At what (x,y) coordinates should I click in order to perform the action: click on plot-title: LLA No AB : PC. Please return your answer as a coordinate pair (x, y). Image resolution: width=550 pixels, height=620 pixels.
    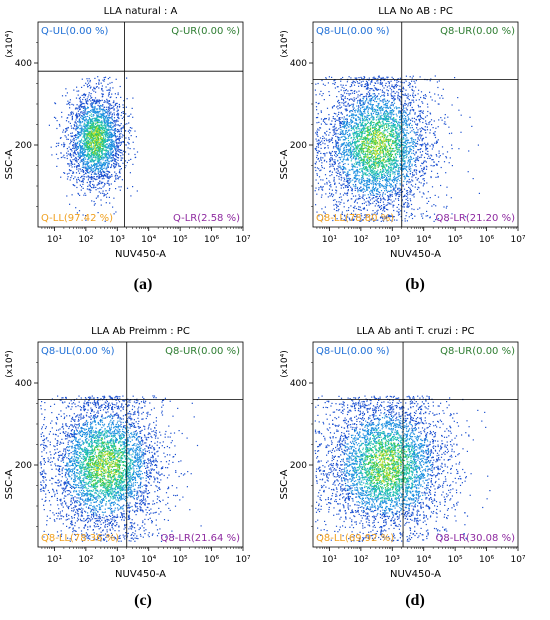
    Looking at the image, I should click on (415, 11).